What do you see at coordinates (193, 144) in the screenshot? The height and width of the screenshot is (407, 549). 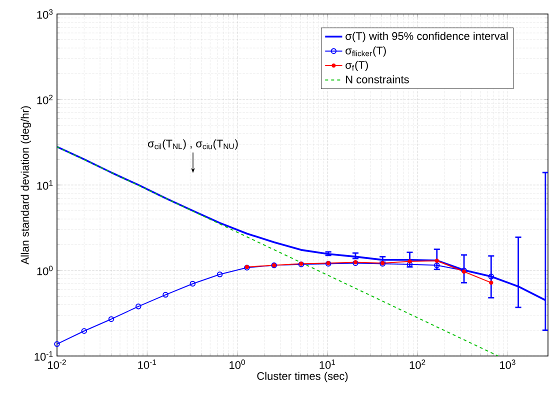 I see `text: σ$_{cil}$(T$_{NL}$) , σ$_{ciu}$(T$_{NU}$)` at bounding box center [193, 144].